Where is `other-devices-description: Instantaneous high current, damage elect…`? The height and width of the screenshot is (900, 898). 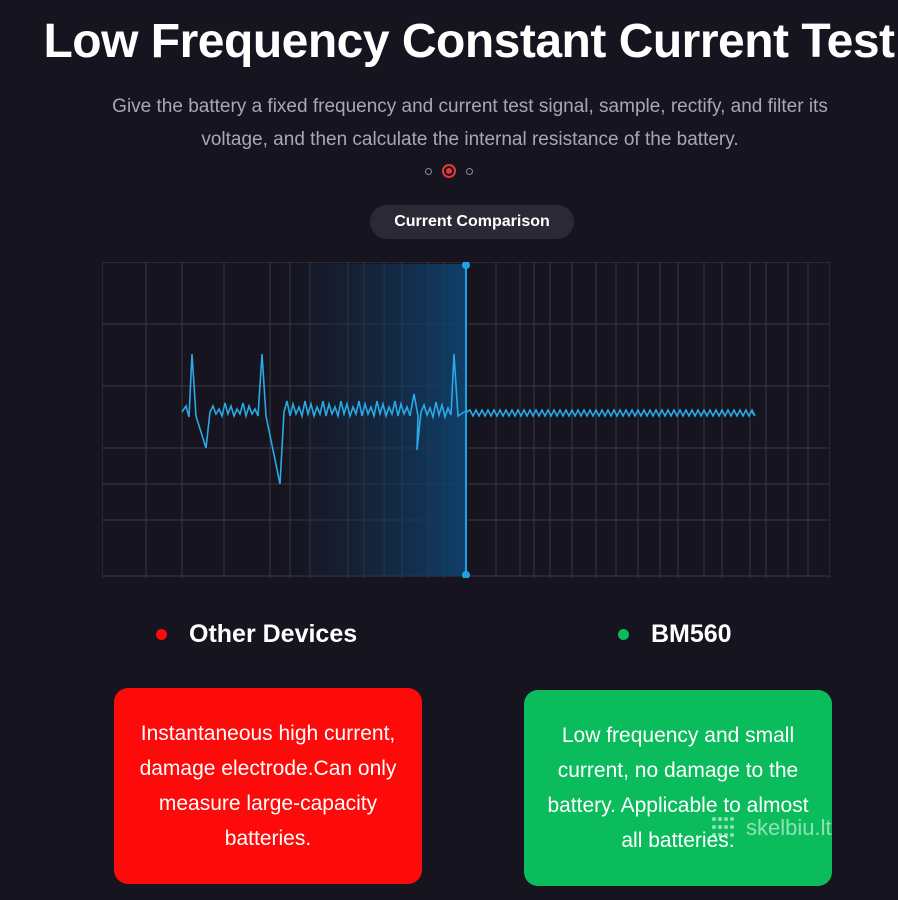
other-devices-description: Instantaneous high current, damage elect… is located at coordinates (268, 786).